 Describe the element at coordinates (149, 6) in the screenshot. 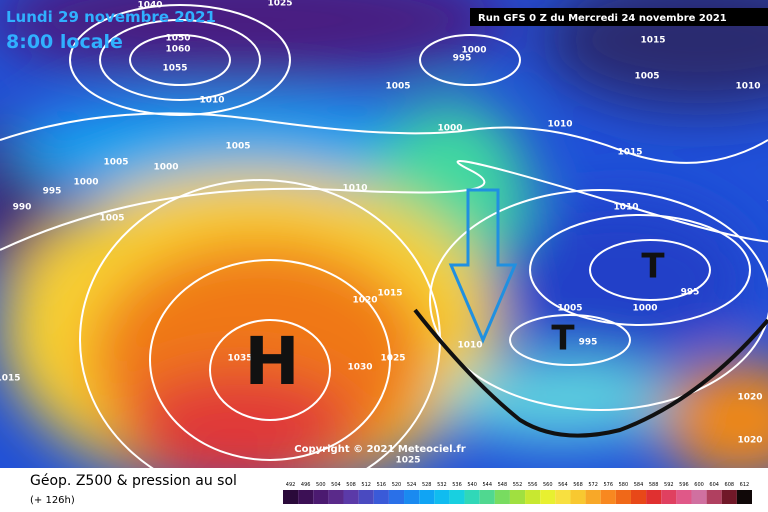

I see `isobar-label: 1040` at that location.